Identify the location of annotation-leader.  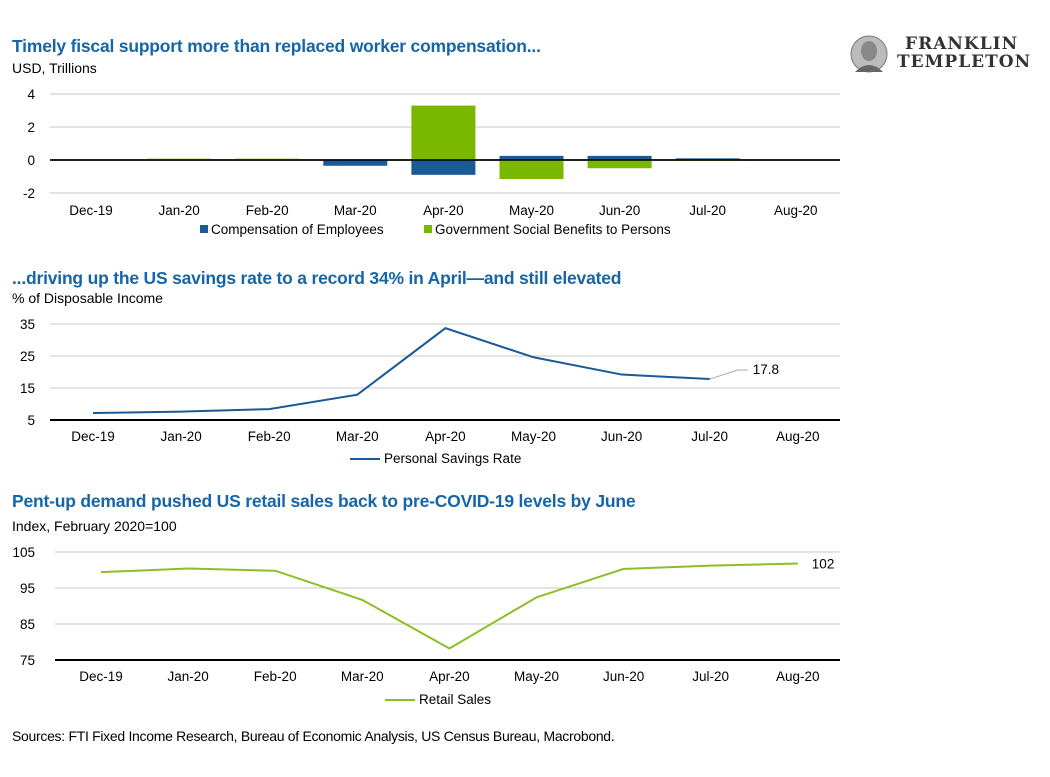
(728, 374).